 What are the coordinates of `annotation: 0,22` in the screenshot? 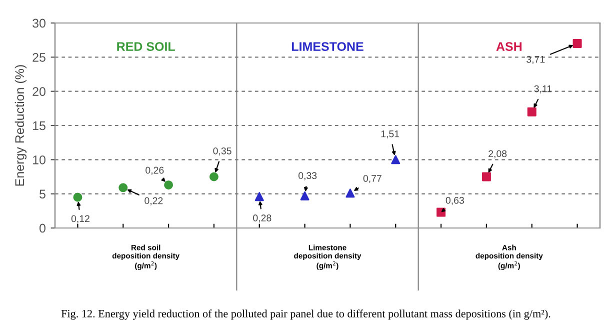 It's located at (153, 201).